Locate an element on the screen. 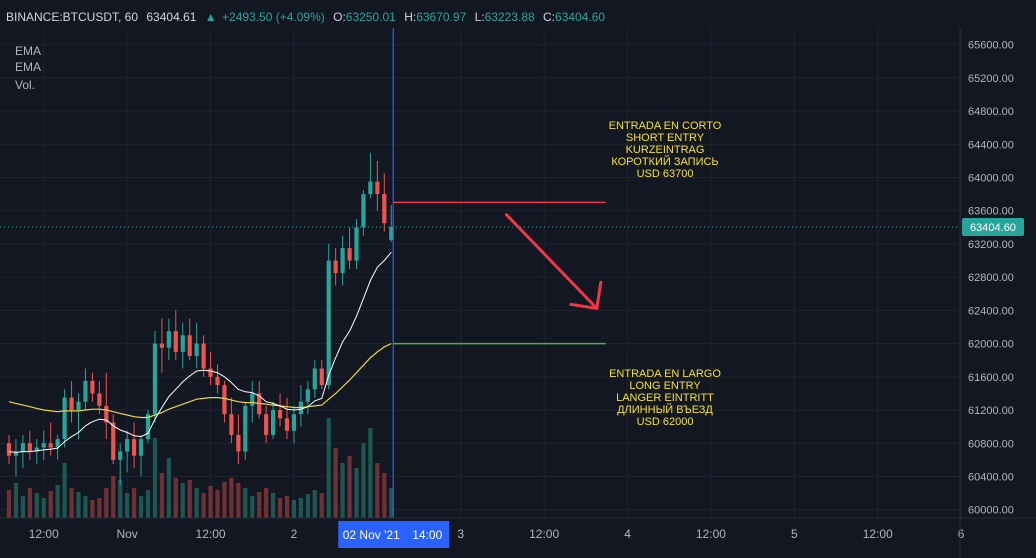  x-tick-label: 6 is located at coordinates (961, 534).